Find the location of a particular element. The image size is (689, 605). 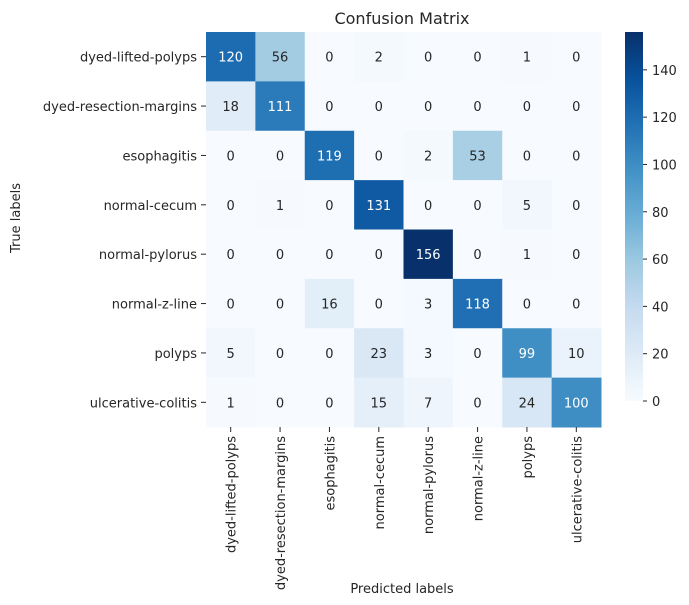

x-tick-label: esophagitis is located at coordinates (330, 473).